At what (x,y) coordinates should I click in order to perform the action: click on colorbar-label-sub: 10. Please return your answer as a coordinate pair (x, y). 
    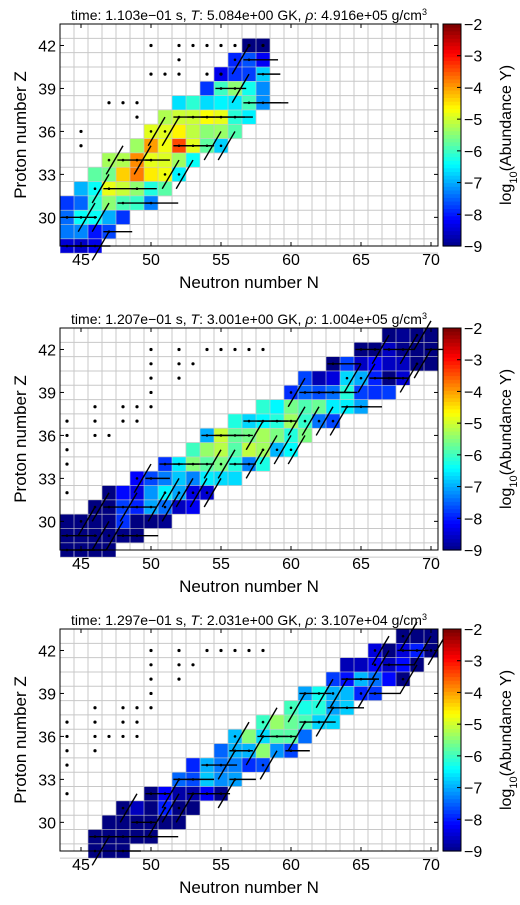
    Looking at the image, I should click on (514, 481).